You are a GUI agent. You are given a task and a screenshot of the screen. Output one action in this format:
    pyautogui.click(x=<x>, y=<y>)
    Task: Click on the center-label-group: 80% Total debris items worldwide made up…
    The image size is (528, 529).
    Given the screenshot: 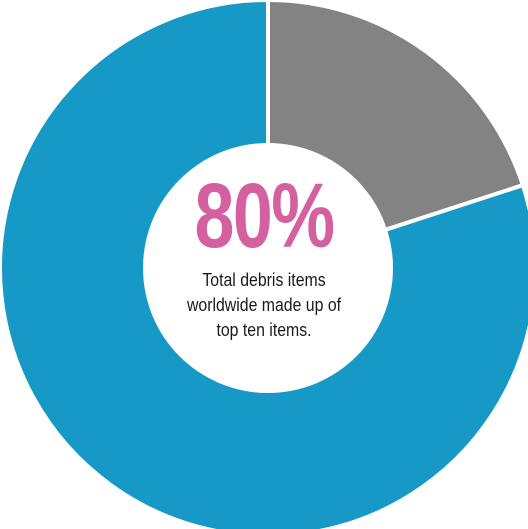 What is the action you would take?
    pyautogui.click(x=264, y=256)
    